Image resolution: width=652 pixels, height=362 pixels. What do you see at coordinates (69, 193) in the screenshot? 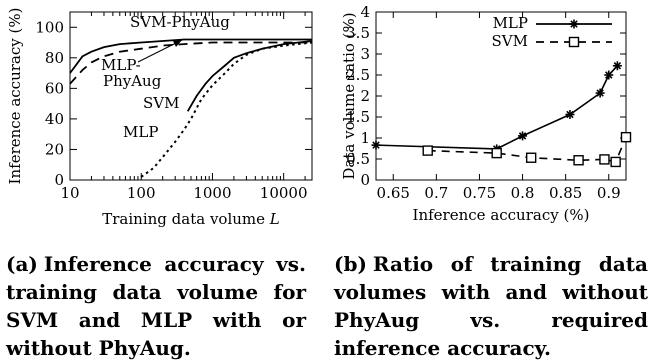
I see `chart-a-xtick-label: 10` at bounding box center [69, 193].